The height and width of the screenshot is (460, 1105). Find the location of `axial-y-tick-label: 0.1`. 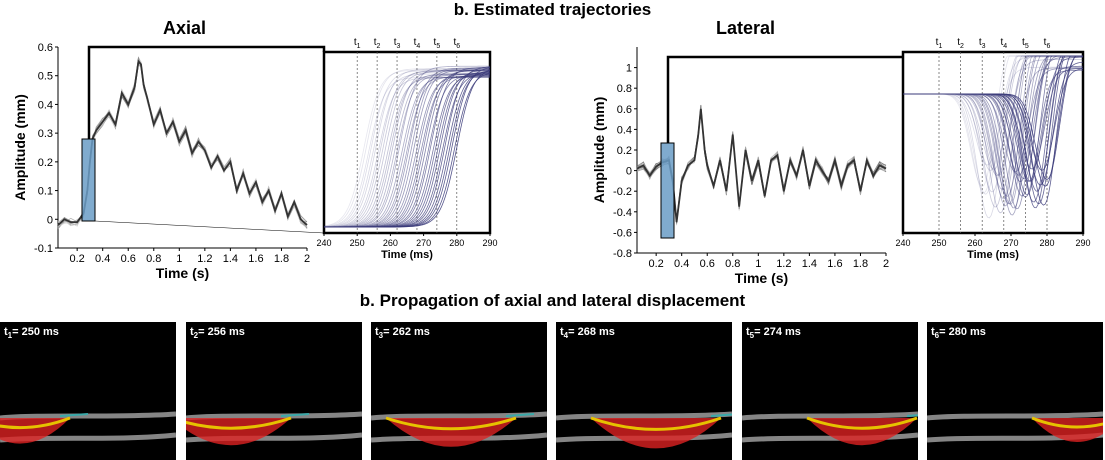

axial-y-tick-label: 0.1 is located at coordinates (45, 192).